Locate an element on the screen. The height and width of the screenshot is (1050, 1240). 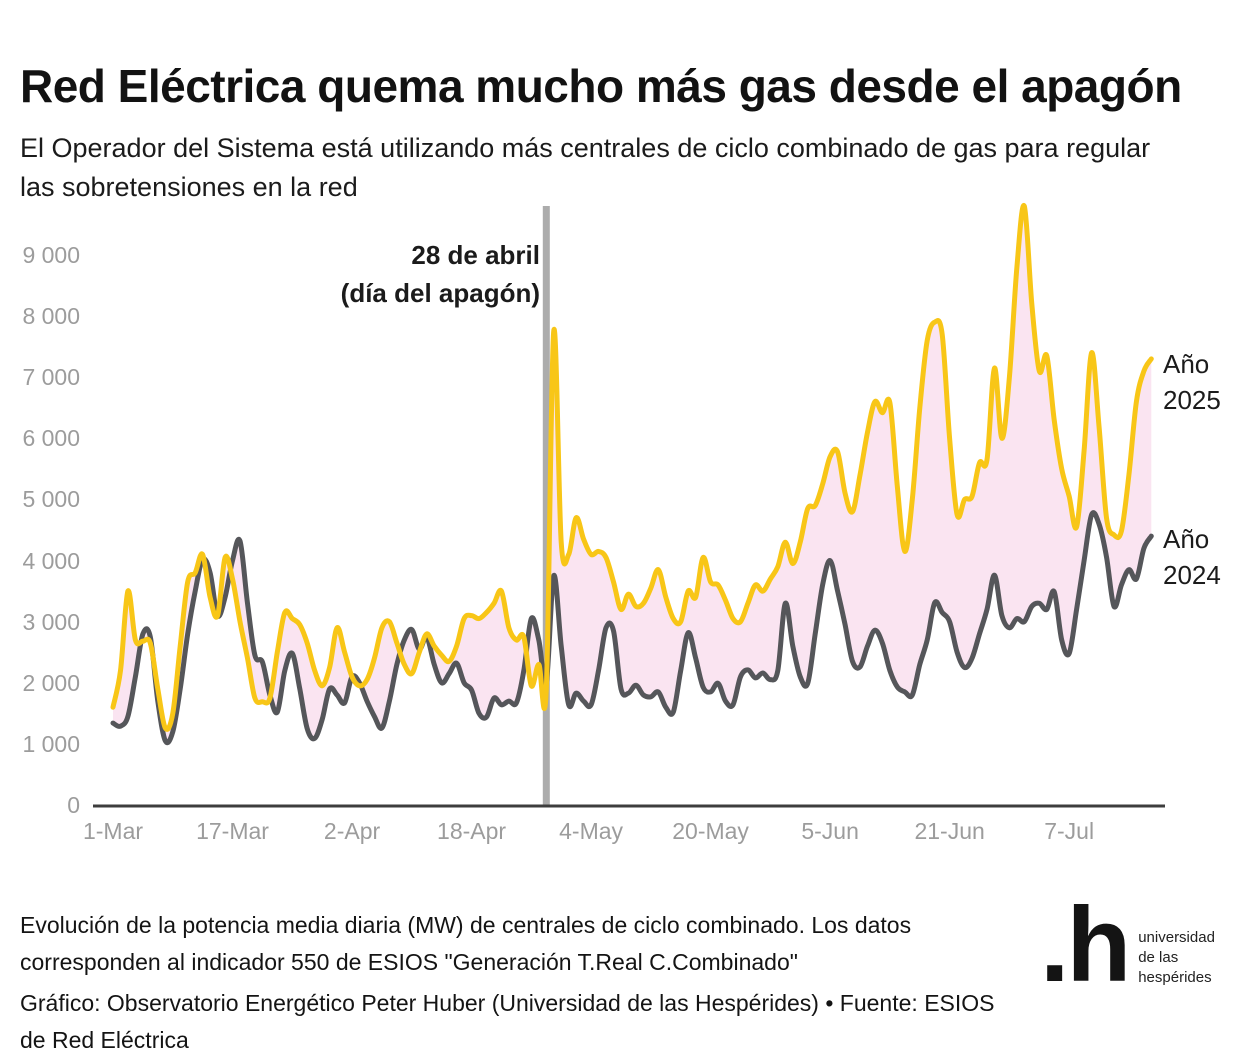
x-tick-label: 18-Apr is located at coordinates (472, 831).